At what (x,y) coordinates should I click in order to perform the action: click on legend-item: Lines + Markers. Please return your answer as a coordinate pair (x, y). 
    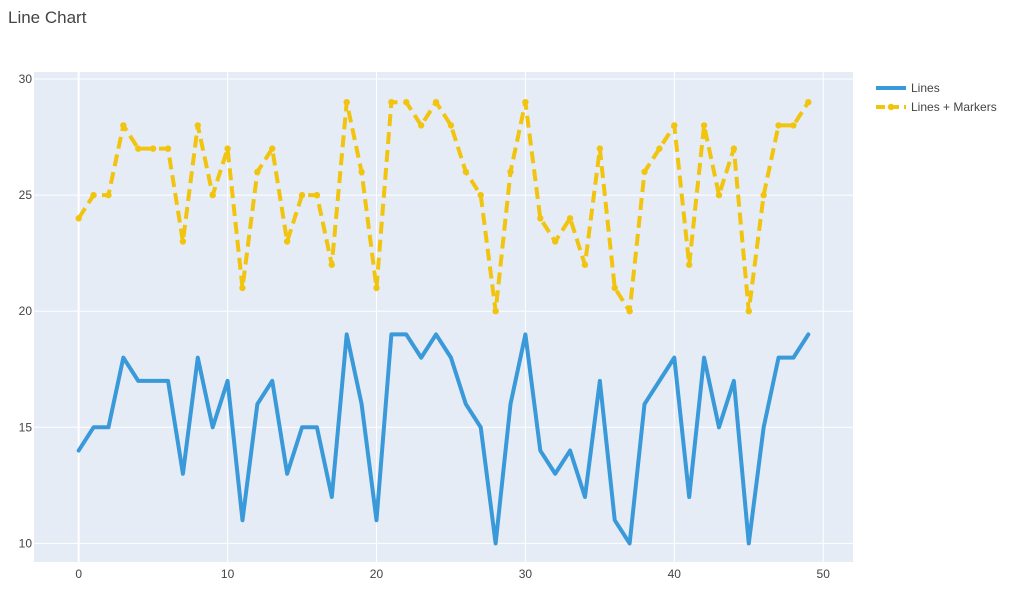
    Looking at the image, I should click on (936, 107).